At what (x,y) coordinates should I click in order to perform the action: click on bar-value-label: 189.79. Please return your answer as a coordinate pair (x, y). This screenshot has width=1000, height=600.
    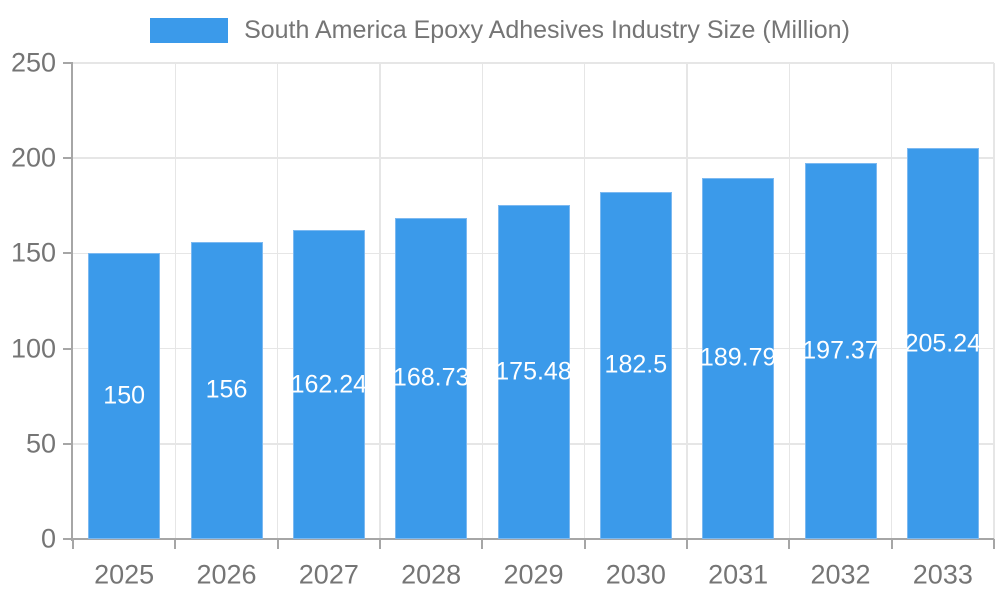
    Looking at the image, I should click on (738, 357).